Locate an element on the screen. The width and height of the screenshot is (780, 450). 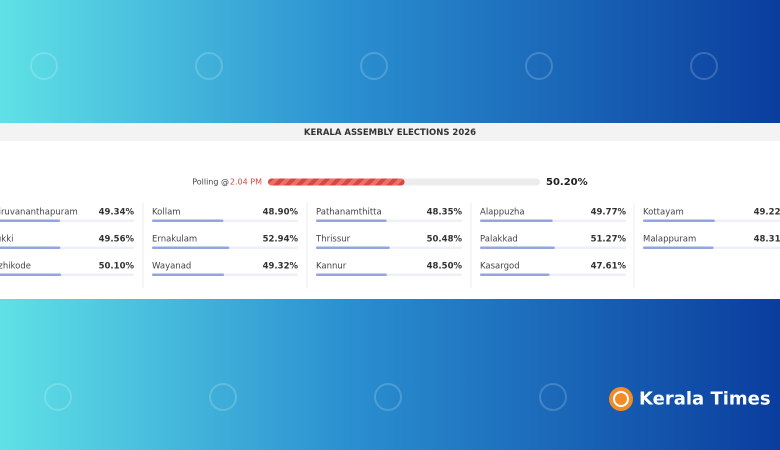
column-separators is located at coordinates (388, 245).